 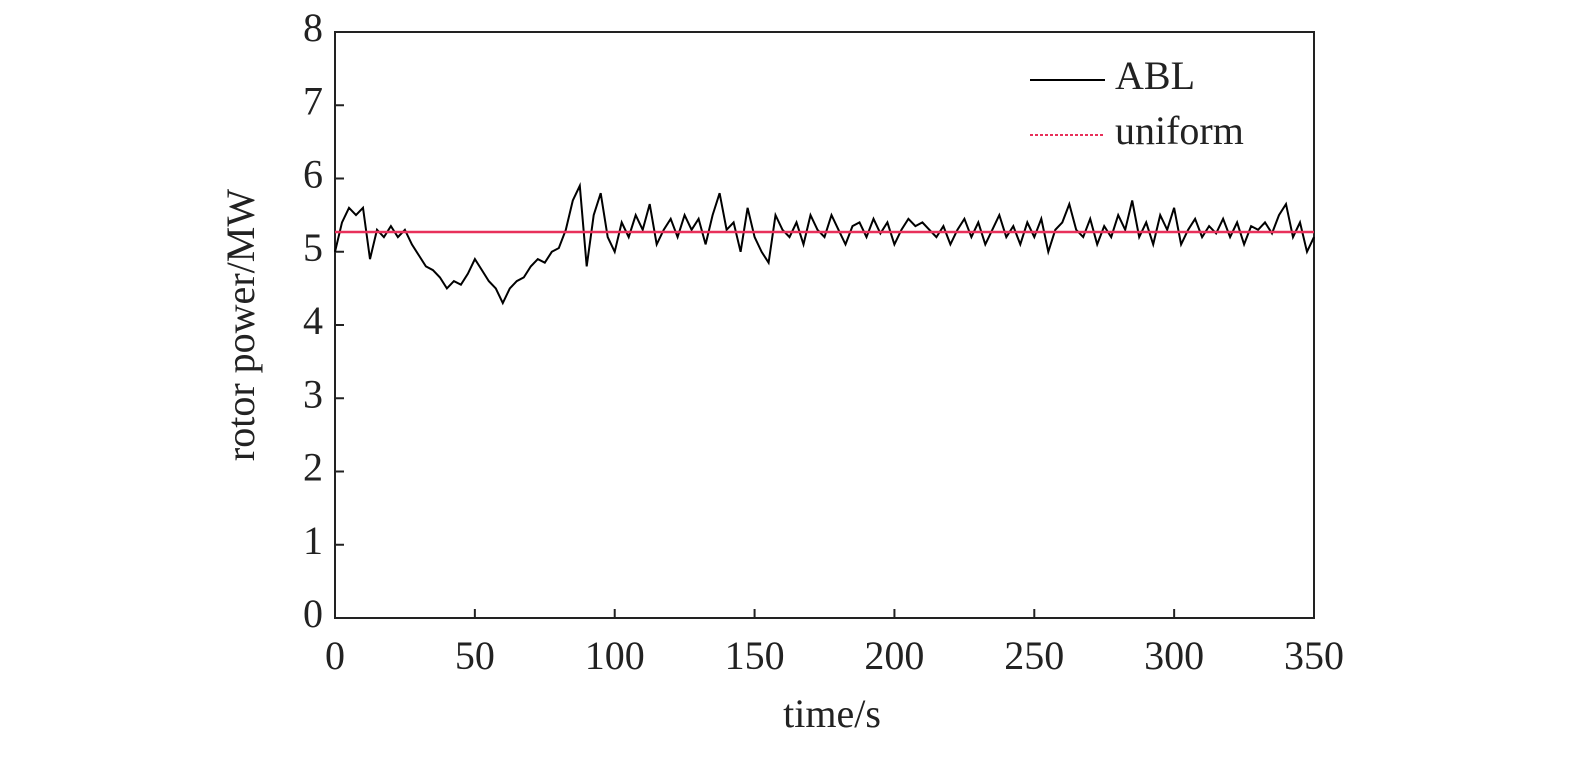 What do you see at coordinates (1155, 75) in the screenshot?
I see `legend-label: ABL` at bounding box center [1155, 75].